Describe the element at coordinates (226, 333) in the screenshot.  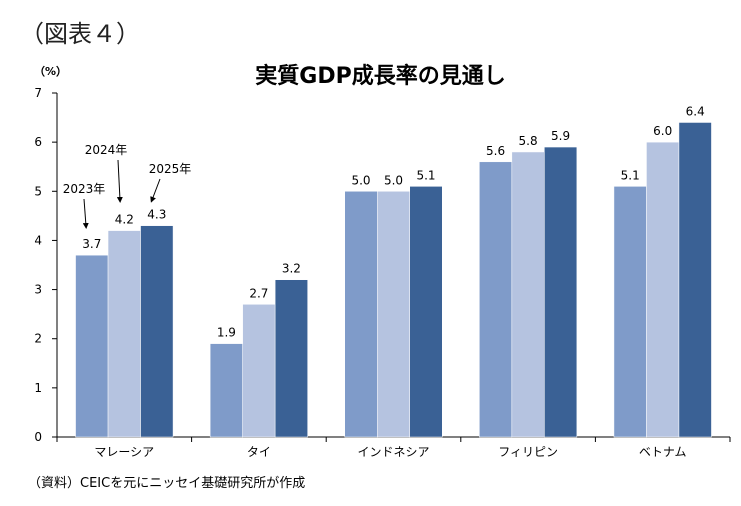
I see `data-label: 1.9` at that location.